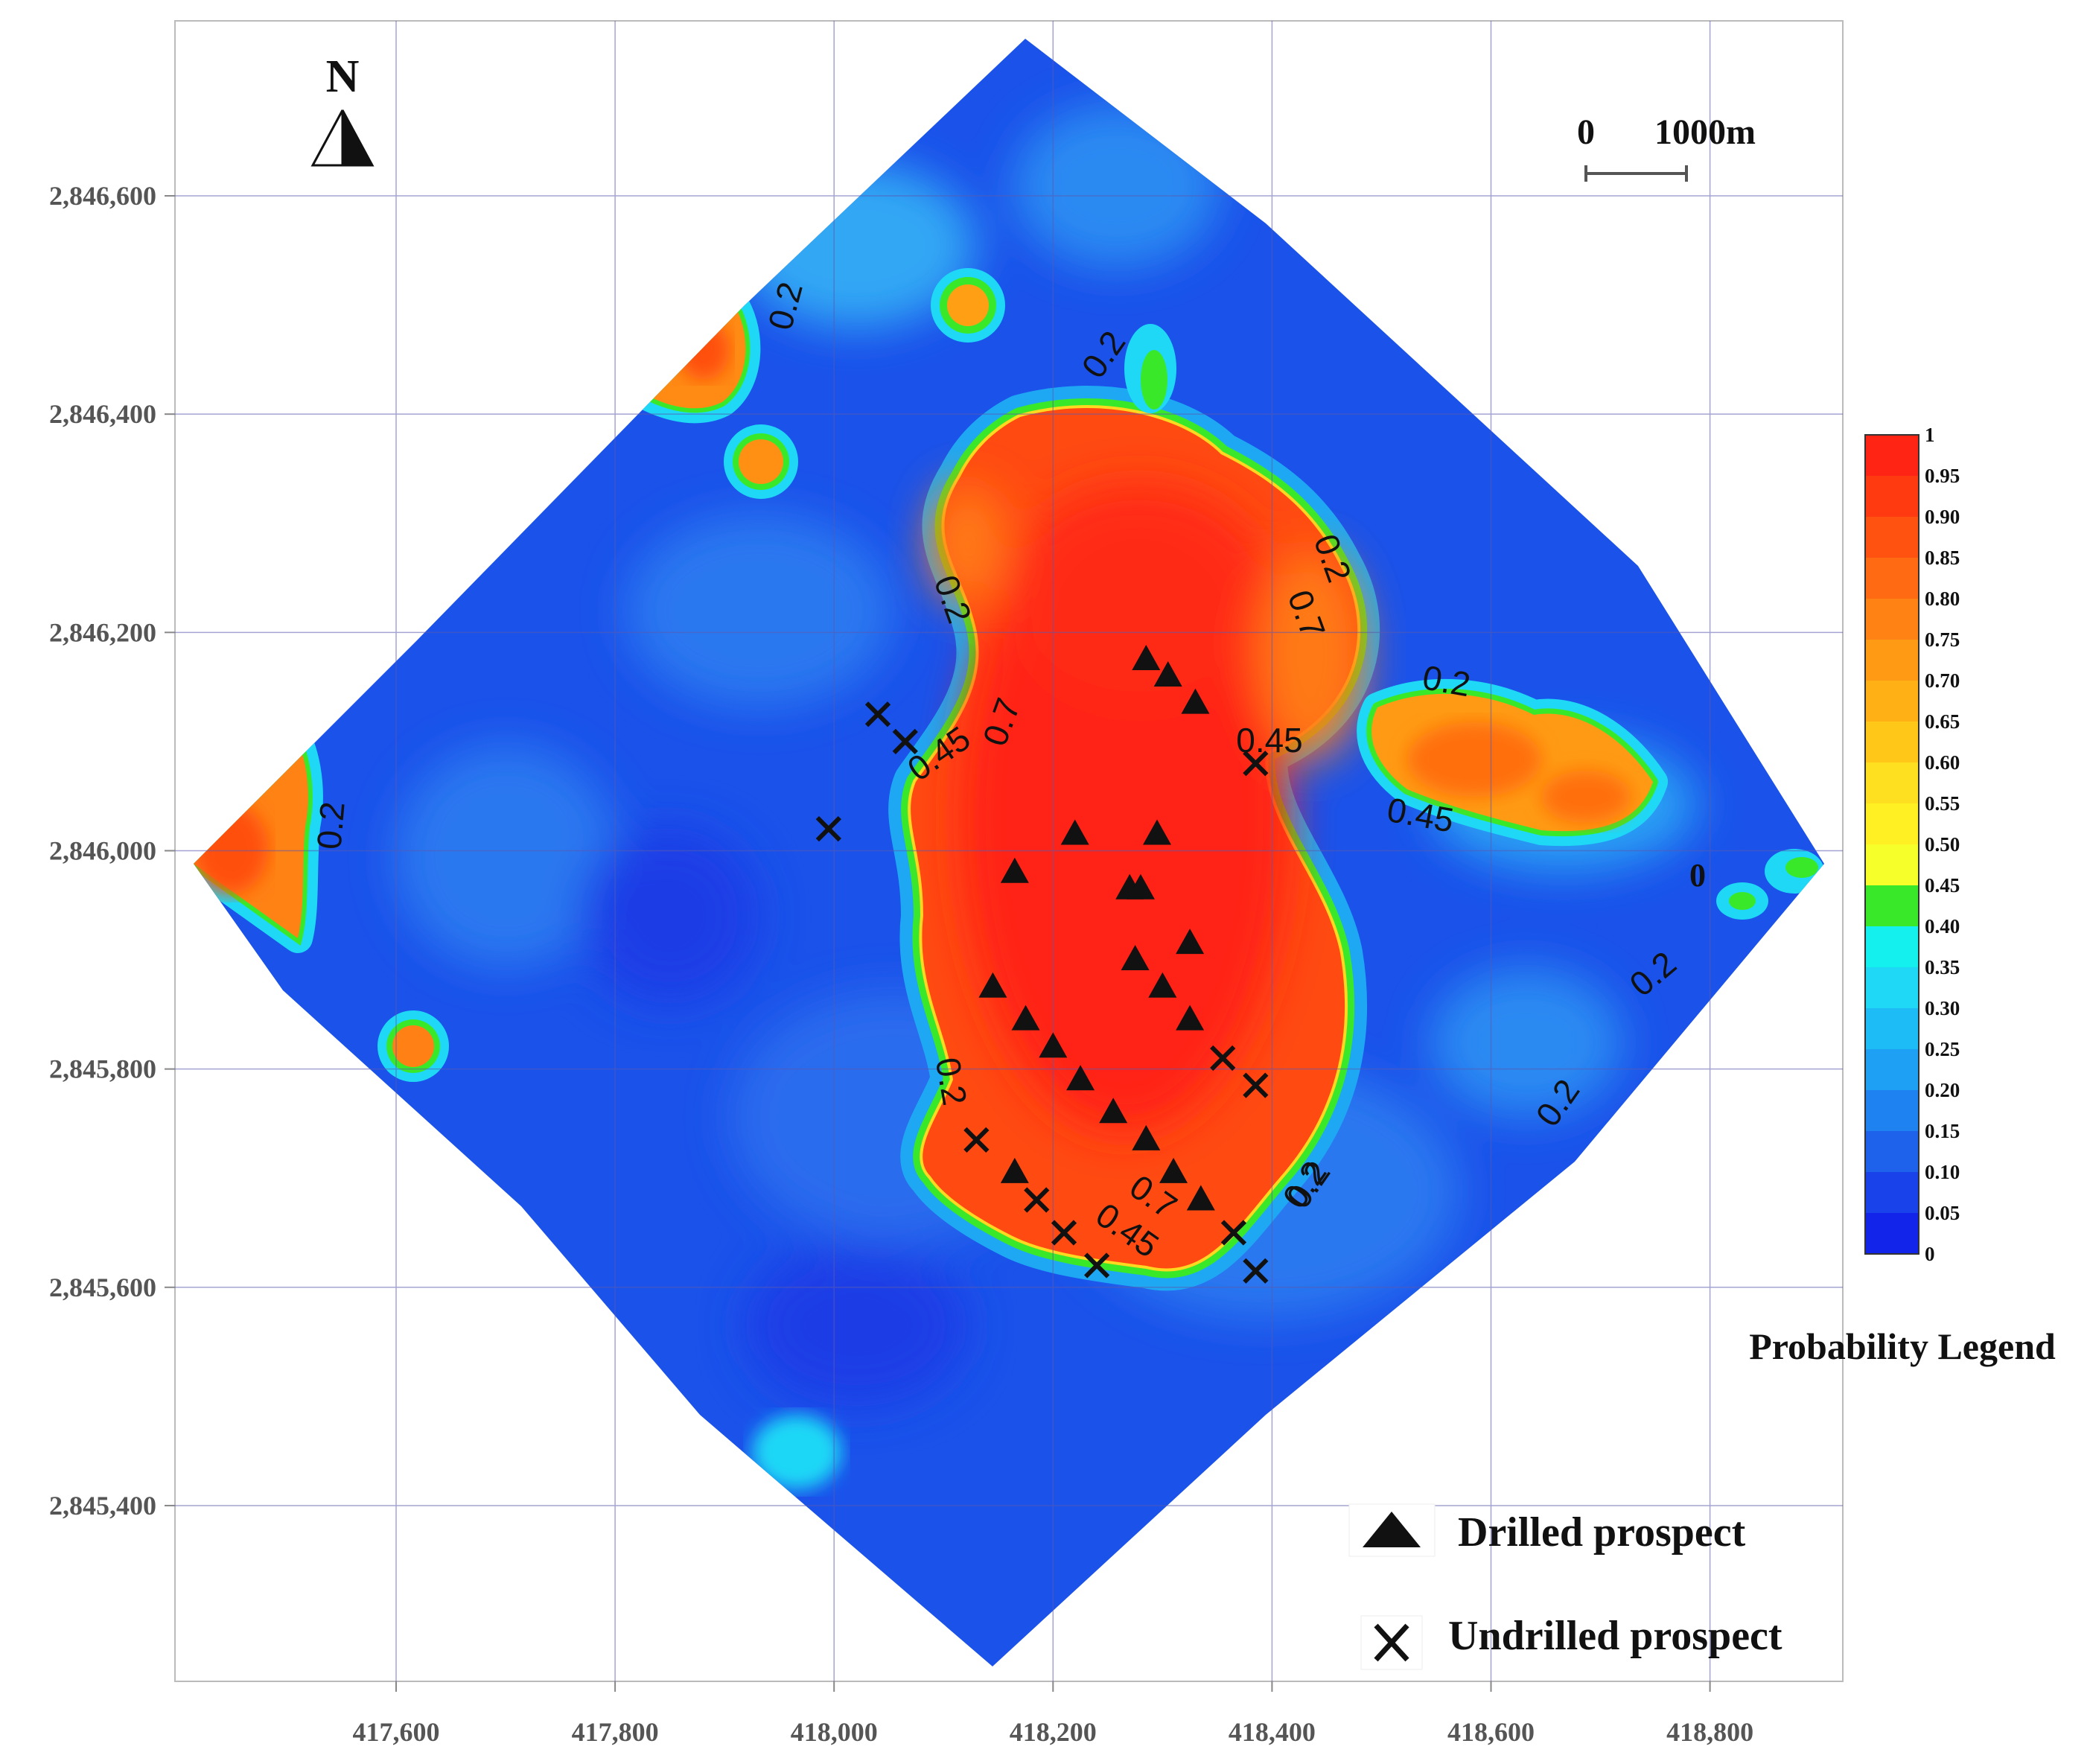 The width and height of the screenshot is (2090, 1764). I want to click on legend-tick-label: 0.40, so click(1943, 926).